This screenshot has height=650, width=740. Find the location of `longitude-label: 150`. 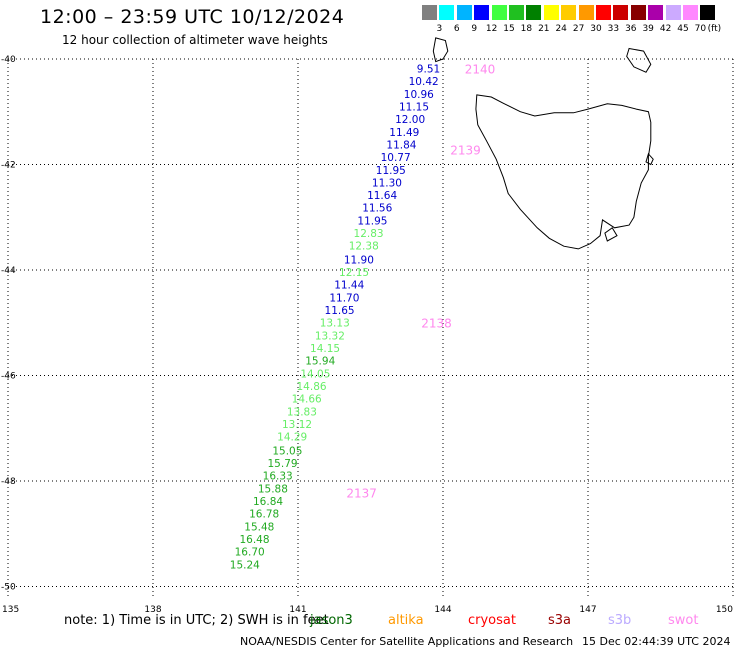

longitude-label: 150 is located at coordinates (724, 610).